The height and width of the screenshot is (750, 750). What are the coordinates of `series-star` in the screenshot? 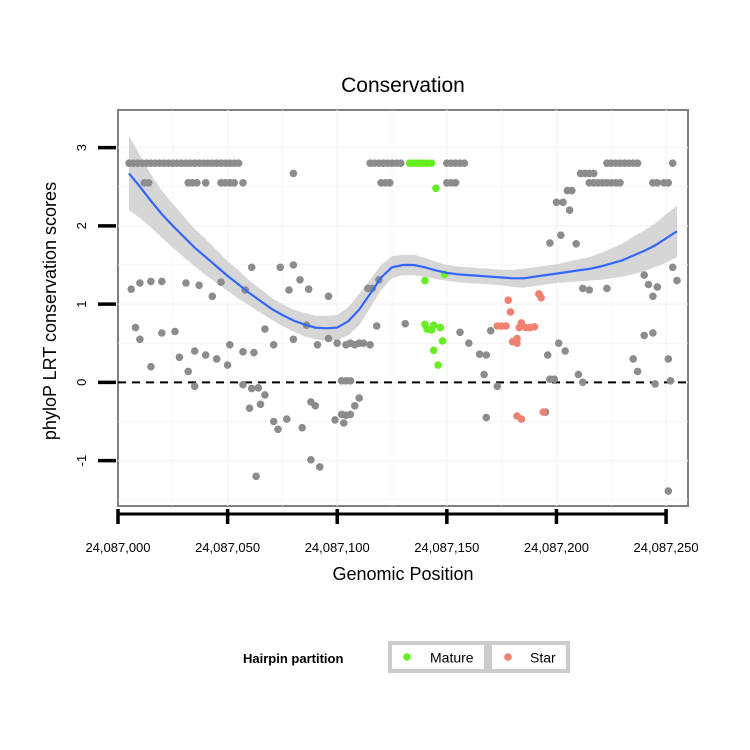 It's located at (520, 356).